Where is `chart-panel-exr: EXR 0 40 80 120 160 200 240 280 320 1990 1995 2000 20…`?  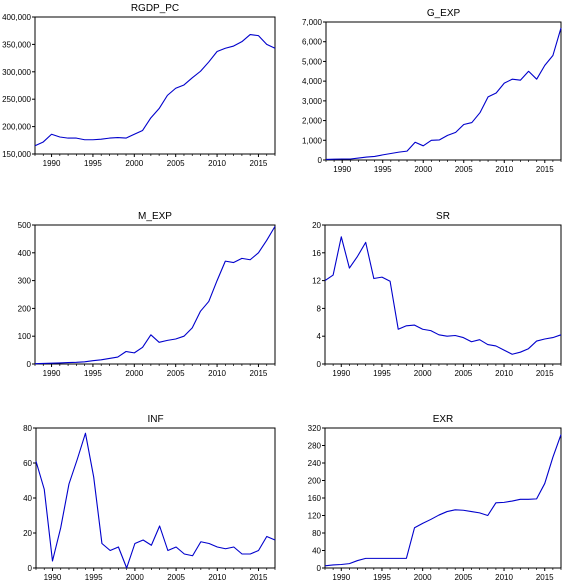 chart-panel-exr: EXR 0 40 80 120 160 200 240 280 320 1990 1995 2000 20… is located at coordinates (435, 498).